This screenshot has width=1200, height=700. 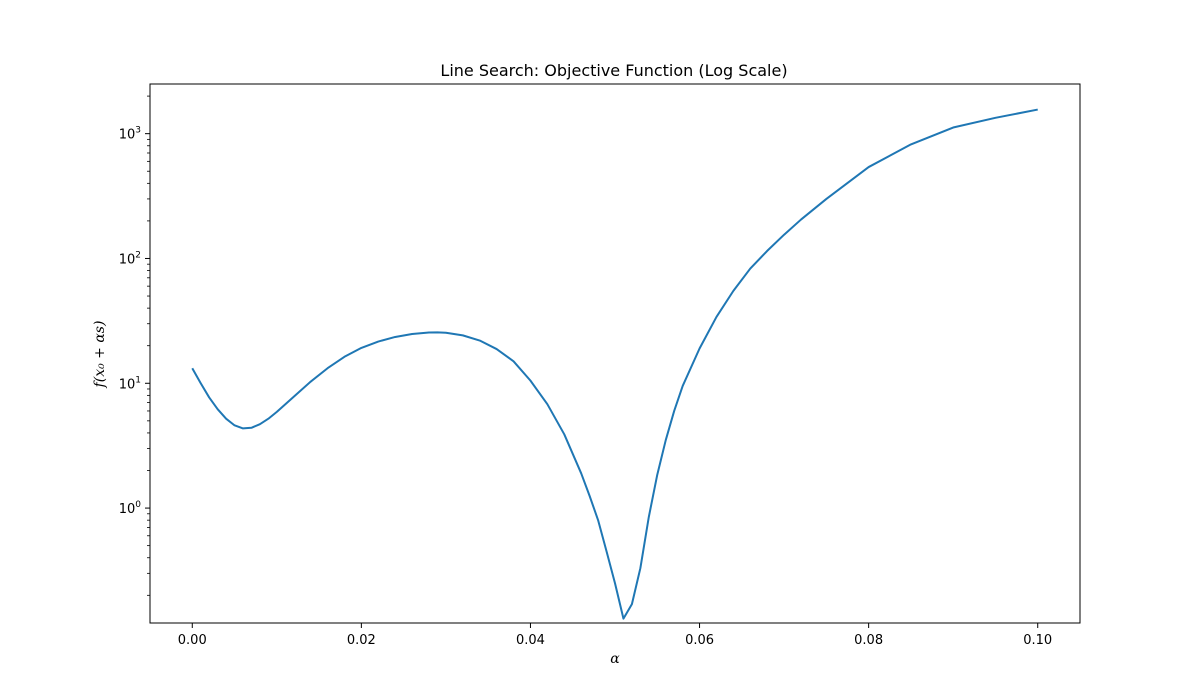 I want to click on x-tick-label: 0.06, so click(x=699, y=640).